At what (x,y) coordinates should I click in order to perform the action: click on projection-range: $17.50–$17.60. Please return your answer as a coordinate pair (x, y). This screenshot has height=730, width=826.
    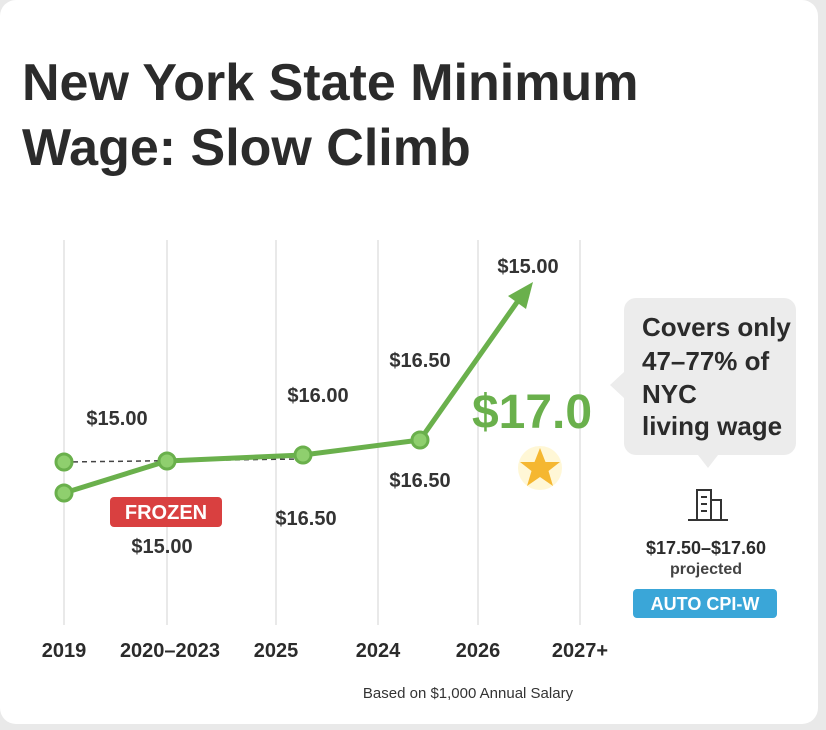
    Looking at the image, I should click on (706, 548).